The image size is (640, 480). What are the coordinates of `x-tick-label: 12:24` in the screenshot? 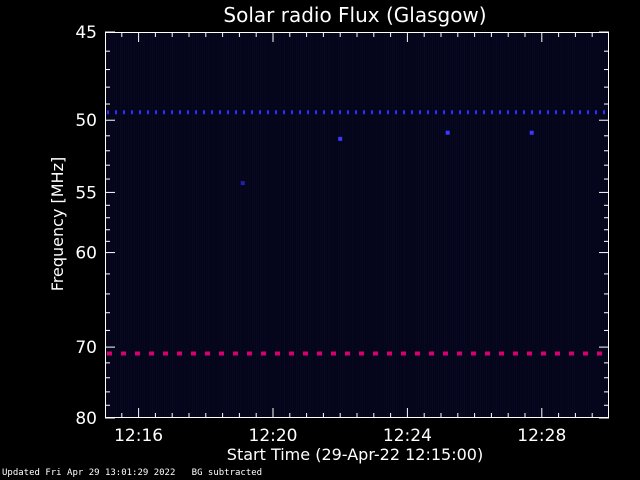 It's located at (407, 436).